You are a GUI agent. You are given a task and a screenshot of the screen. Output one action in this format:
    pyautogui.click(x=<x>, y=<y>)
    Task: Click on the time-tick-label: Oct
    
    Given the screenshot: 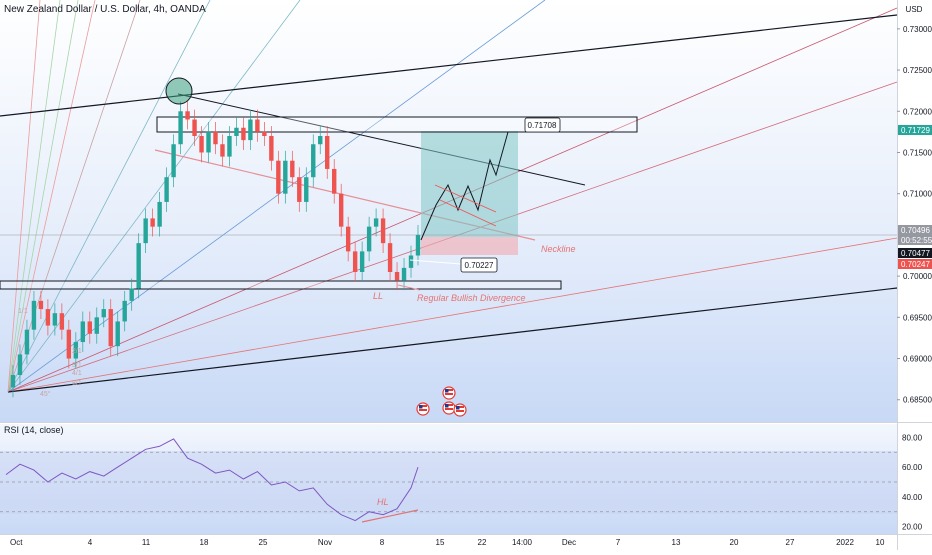 What is the action you would take?
    pyautogui.click(x=16, y=542)
    